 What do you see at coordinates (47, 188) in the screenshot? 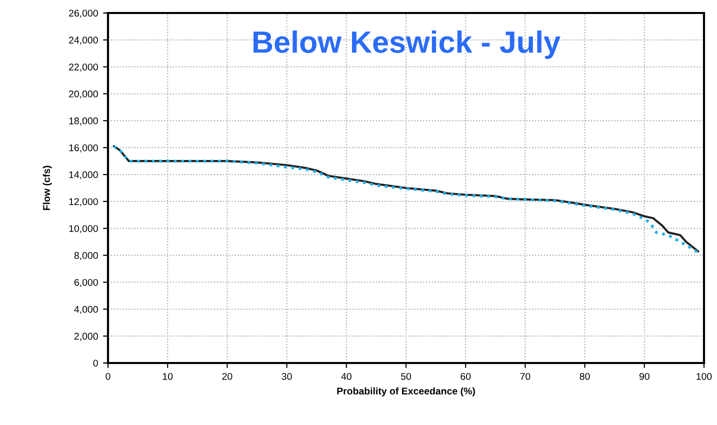
I see `y-axis-title: Flow (cfs)` at bounding box center [47, 188].